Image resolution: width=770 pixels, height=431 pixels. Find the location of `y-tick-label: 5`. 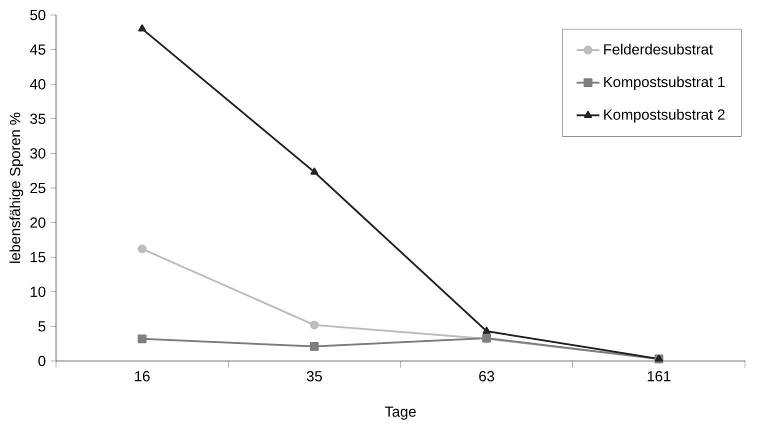

y-tick-label: 5 is located at coordinates (42, 326).